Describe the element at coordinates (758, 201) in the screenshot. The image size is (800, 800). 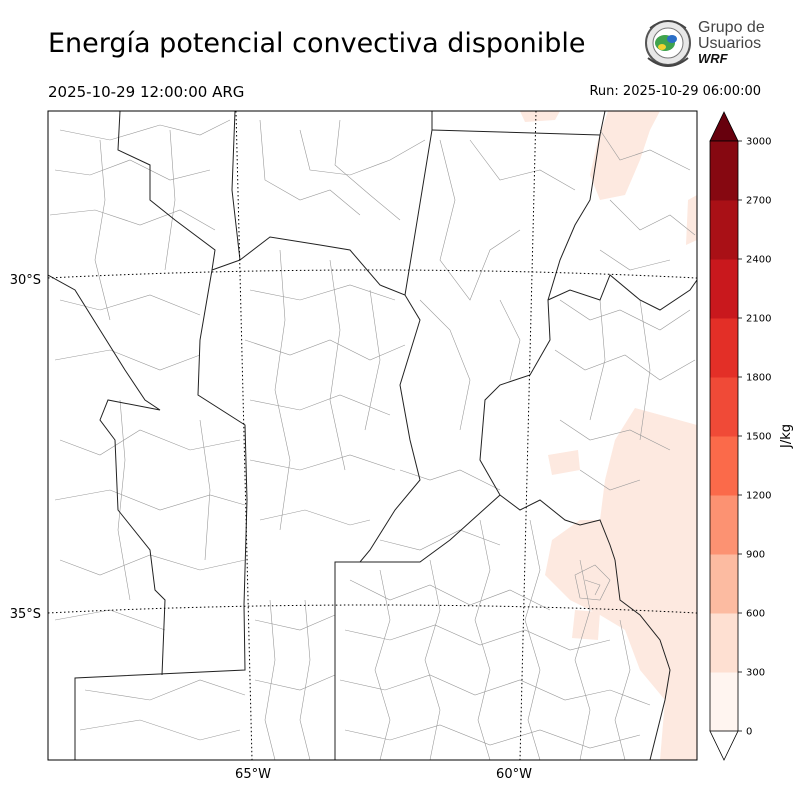
I see `colorbar-tick-label: 2700` at that location.